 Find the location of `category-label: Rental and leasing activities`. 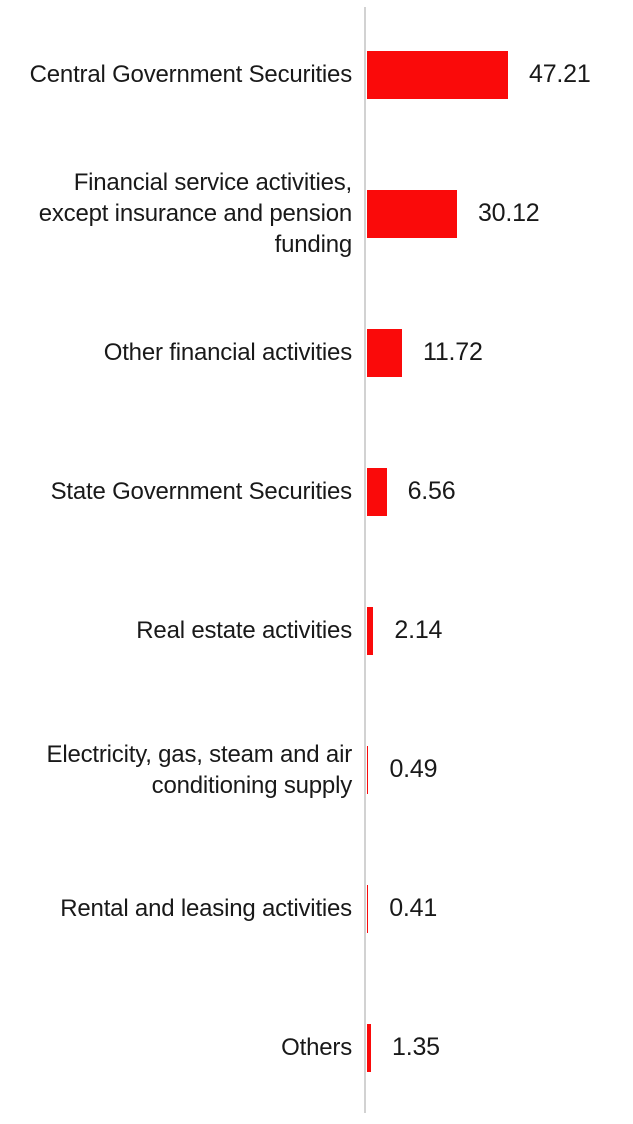

category-label: Rental and leasing activities is located at coordinates (206, 908).